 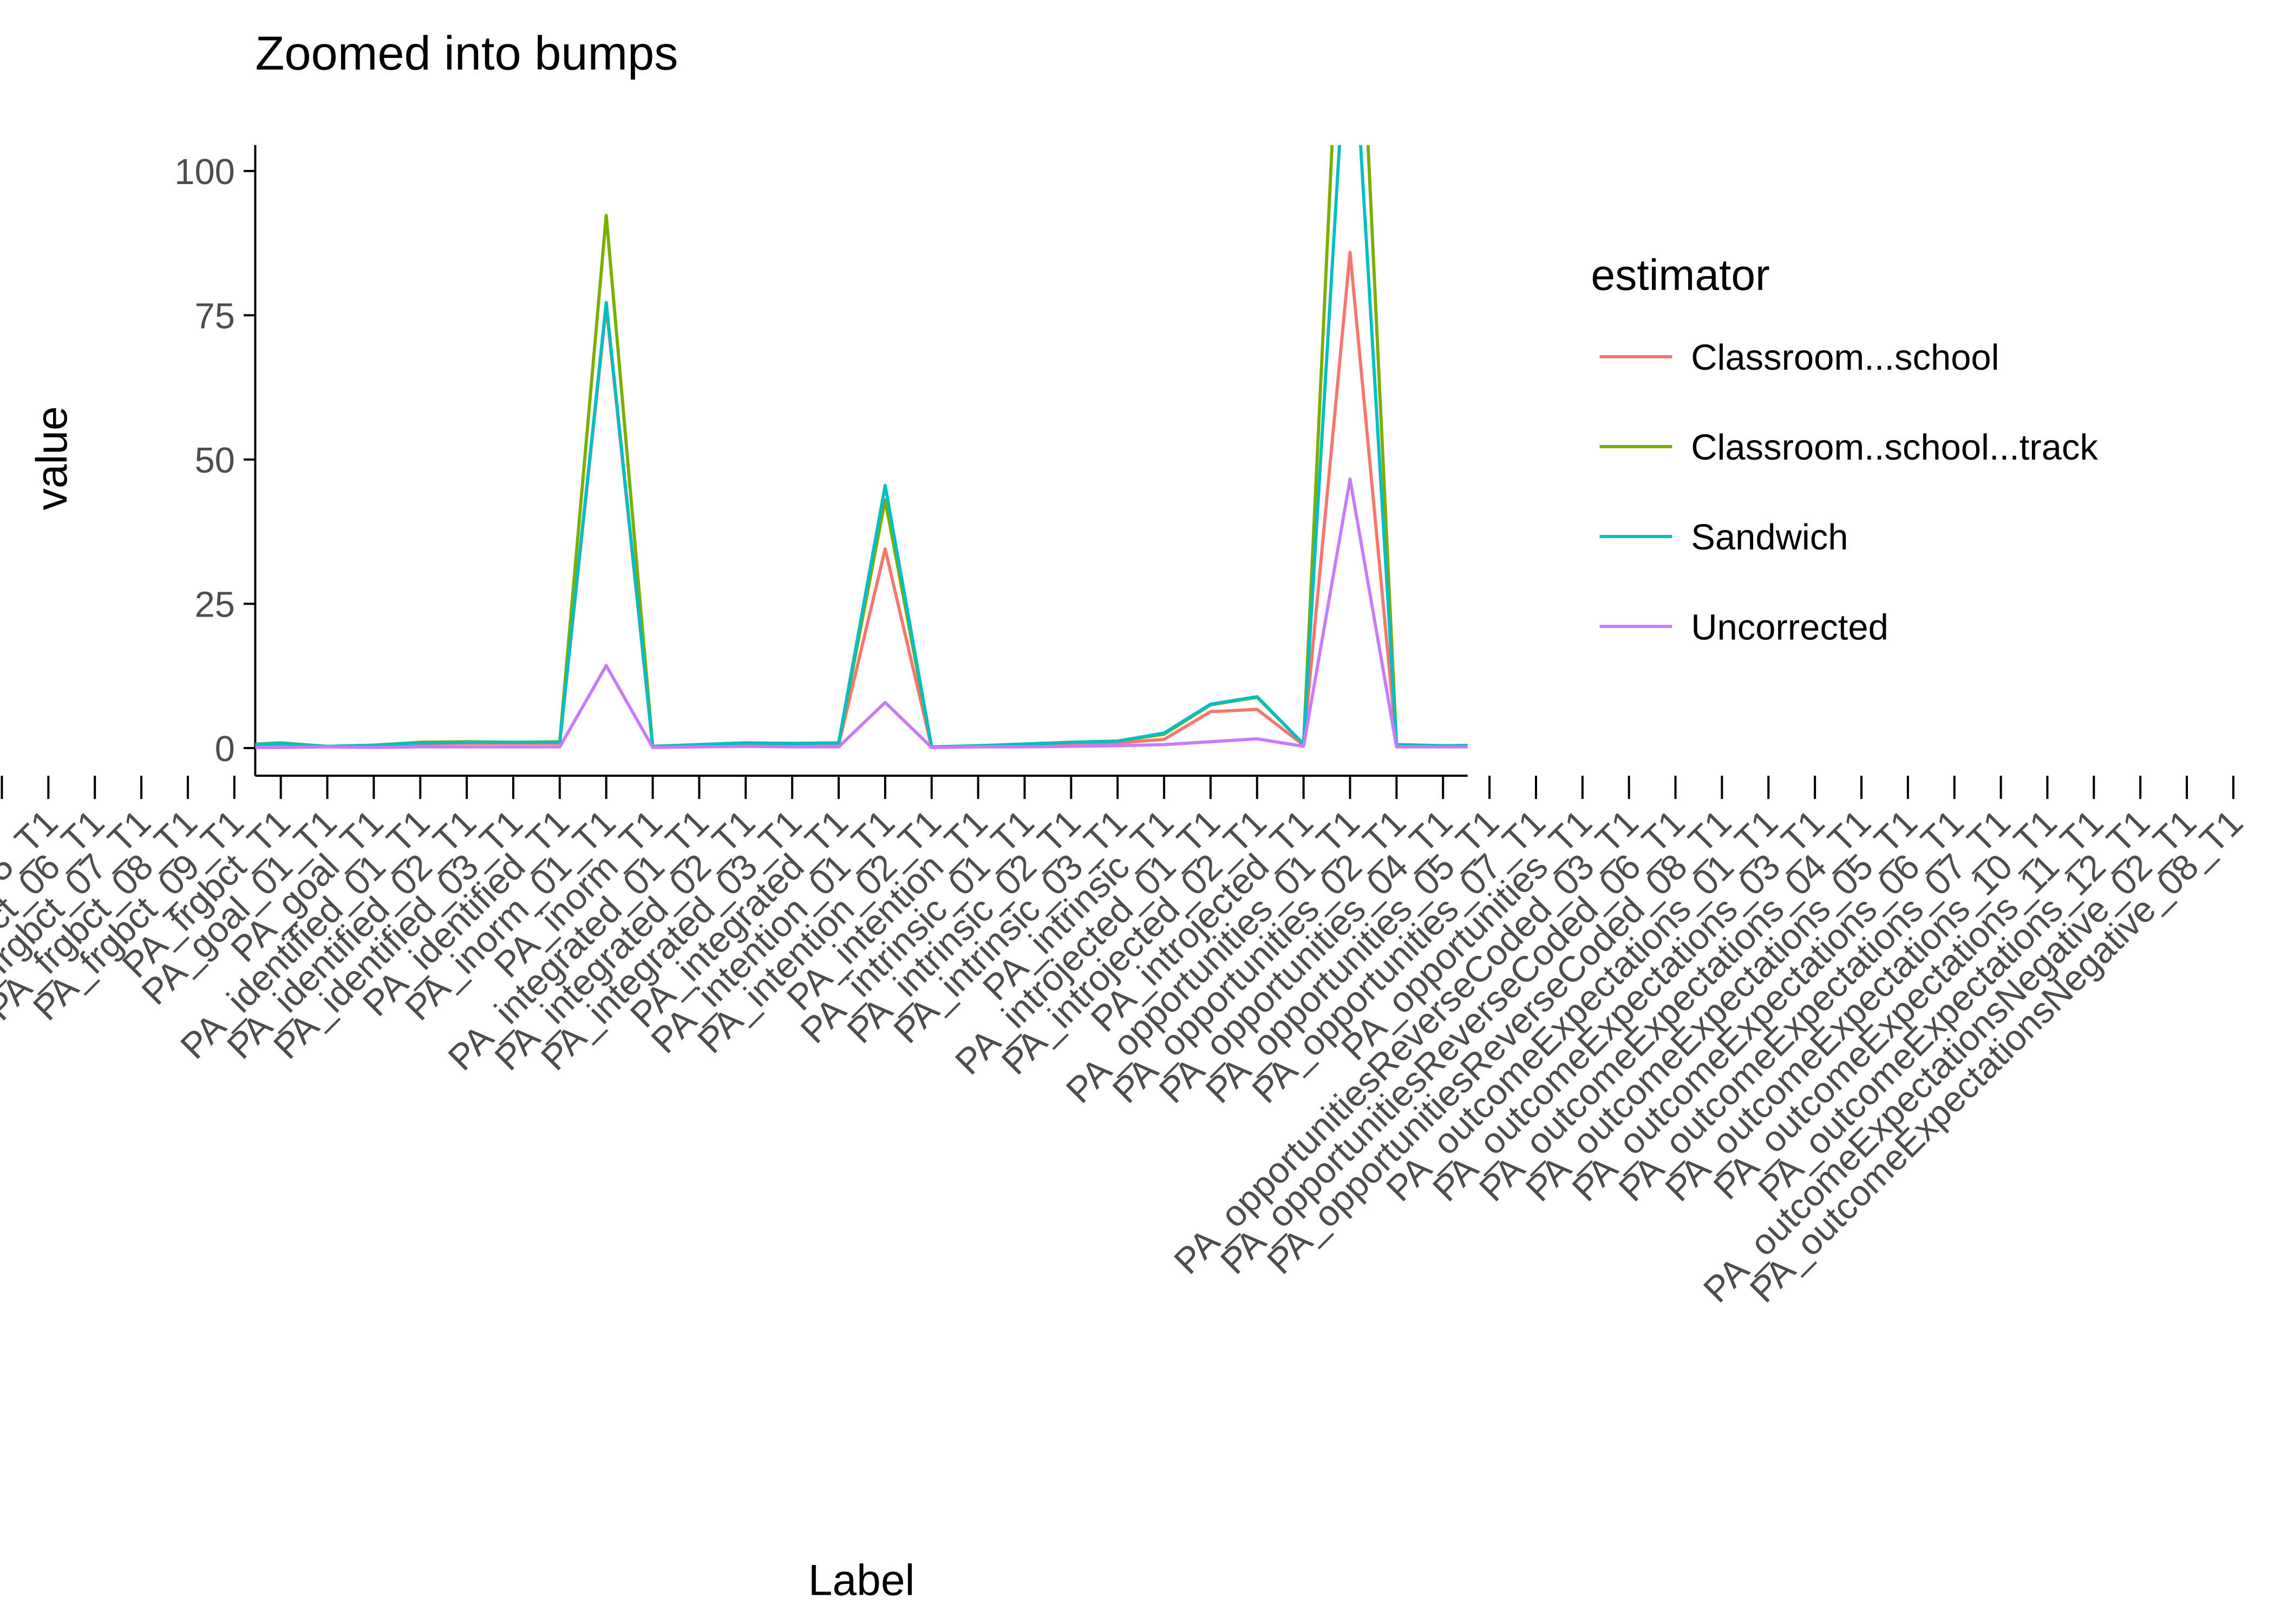 I want to click on legend-title: estimator, so click(x=1680, y=275).